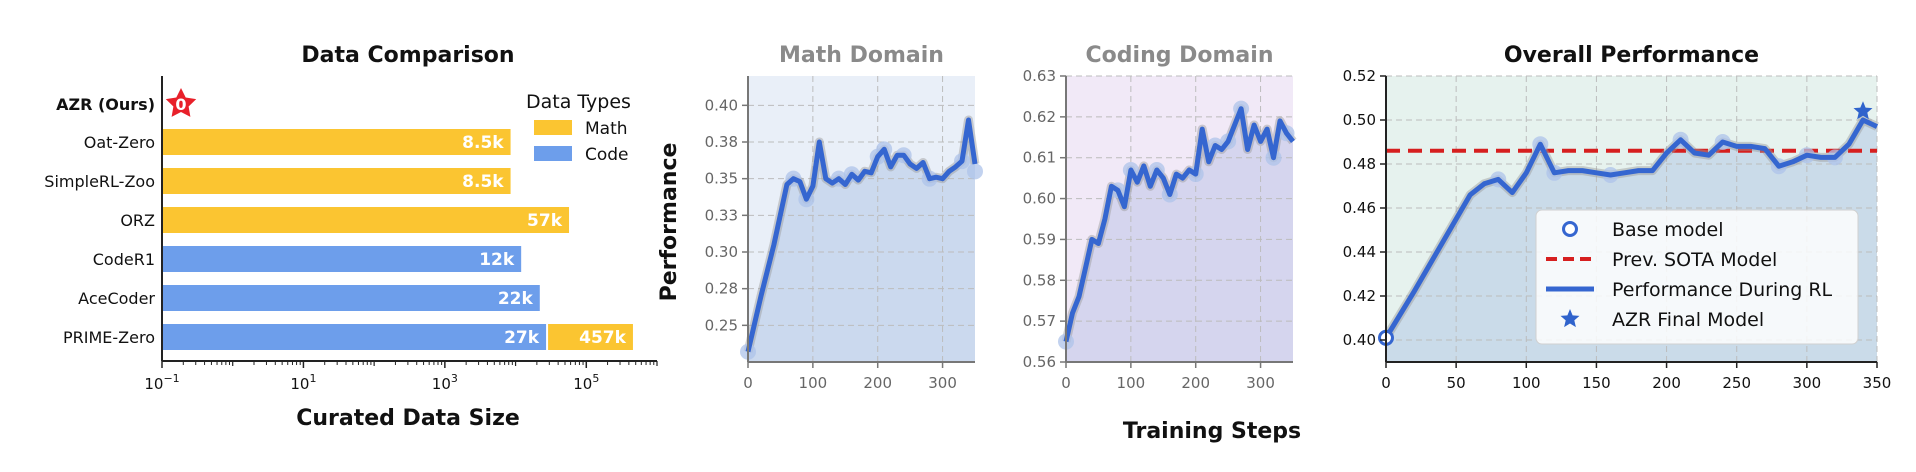 The width and height of the screenshot is (1916, 472). I want to click on y-tick-label: 0.63, so click(1039, 76).